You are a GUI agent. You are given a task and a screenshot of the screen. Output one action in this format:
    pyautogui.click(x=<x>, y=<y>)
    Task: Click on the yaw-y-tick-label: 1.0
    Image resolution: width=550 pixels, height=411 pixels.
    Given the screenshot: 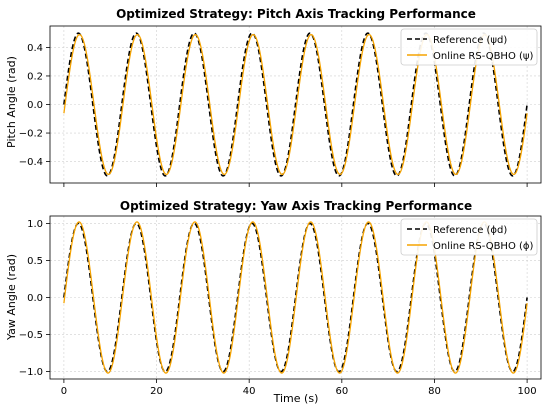 What is the action you would take?
    pyautogui.click(x=35, y=224)
    